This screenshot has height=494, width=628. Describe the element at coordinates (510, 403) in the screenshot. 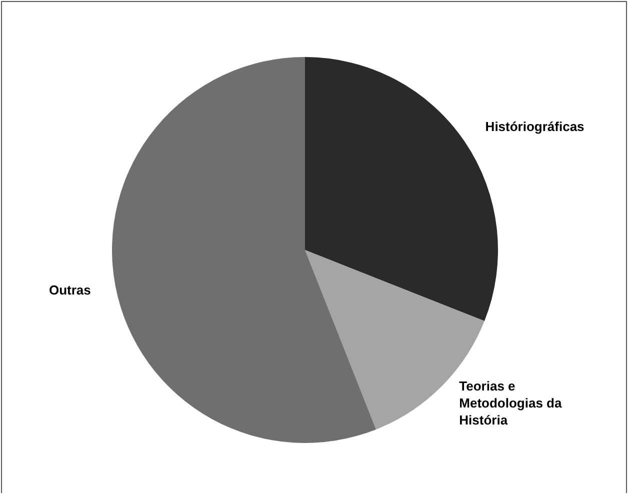

I see `slice-label: Teorias e Metodologias da História` at that location.